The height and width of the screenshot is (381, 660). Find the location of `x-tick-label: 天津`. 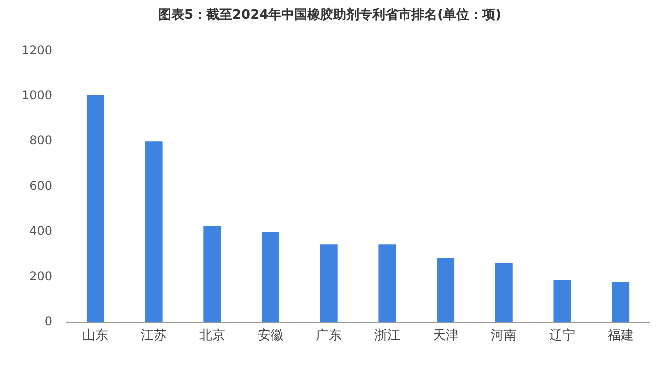

x-tick-label: 天津 is located at coordinates (445, 336).